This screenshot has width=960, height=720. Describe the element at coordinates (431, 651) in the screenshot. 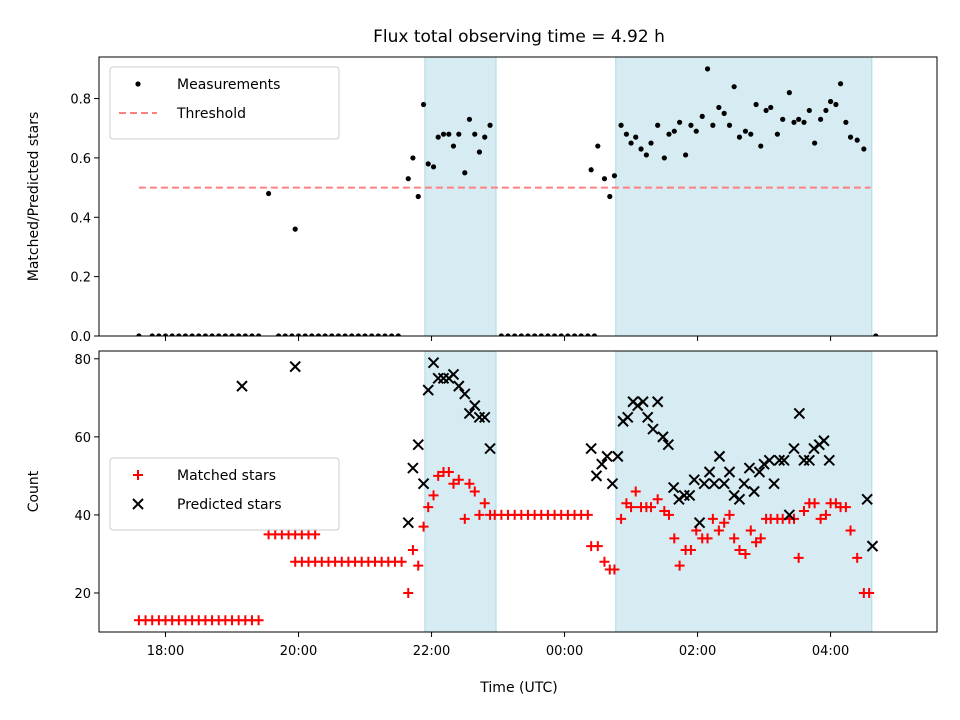

I see `x-tick-label: 22:00` at that location.